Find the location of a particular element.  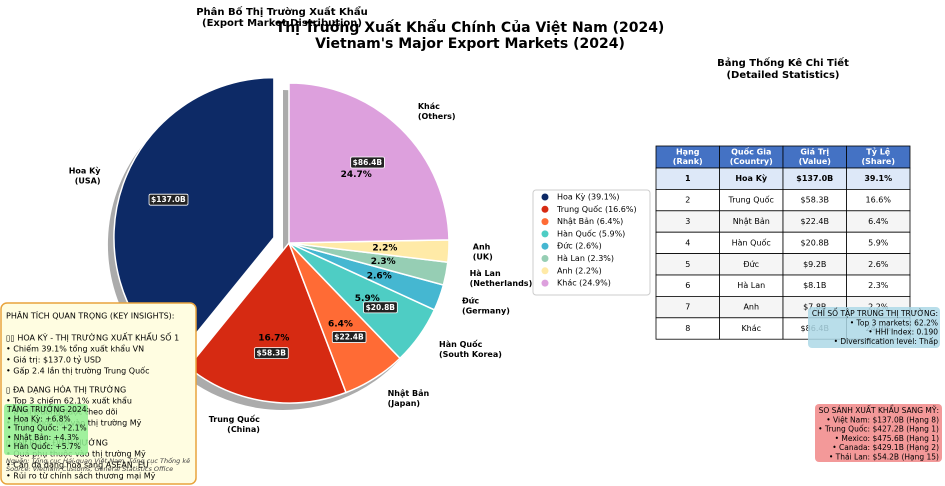

table-text: 7 is located at coordinates (687, 307).